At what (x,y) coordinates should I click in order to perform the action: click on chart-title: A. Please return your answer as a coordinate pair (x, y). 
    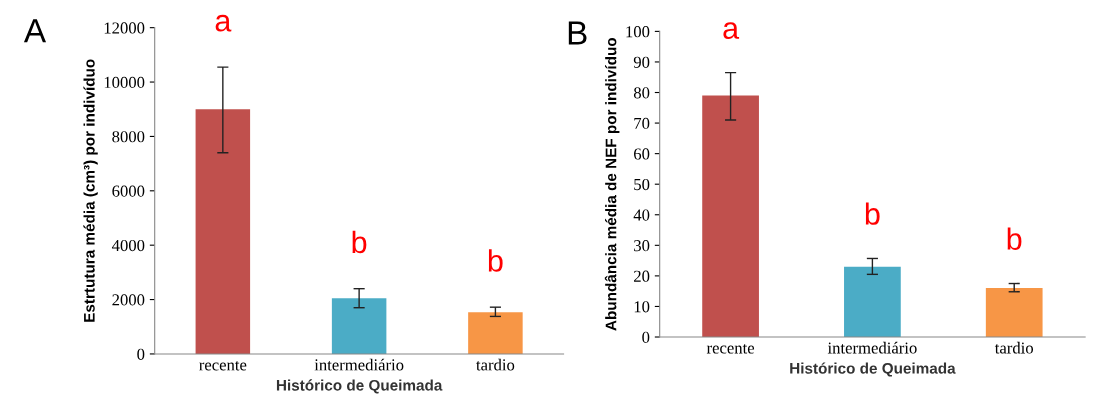
    Looking at the image, I should click on (35, 31).